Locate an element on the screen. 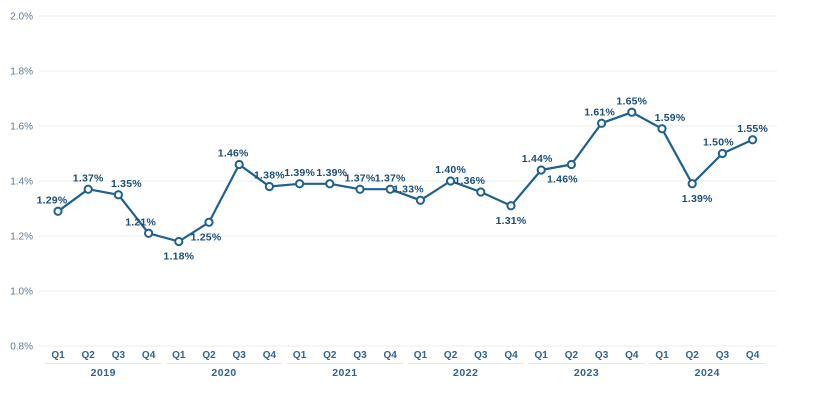  x-axis-year-label: 2020 is located at coordinates (223, 373).